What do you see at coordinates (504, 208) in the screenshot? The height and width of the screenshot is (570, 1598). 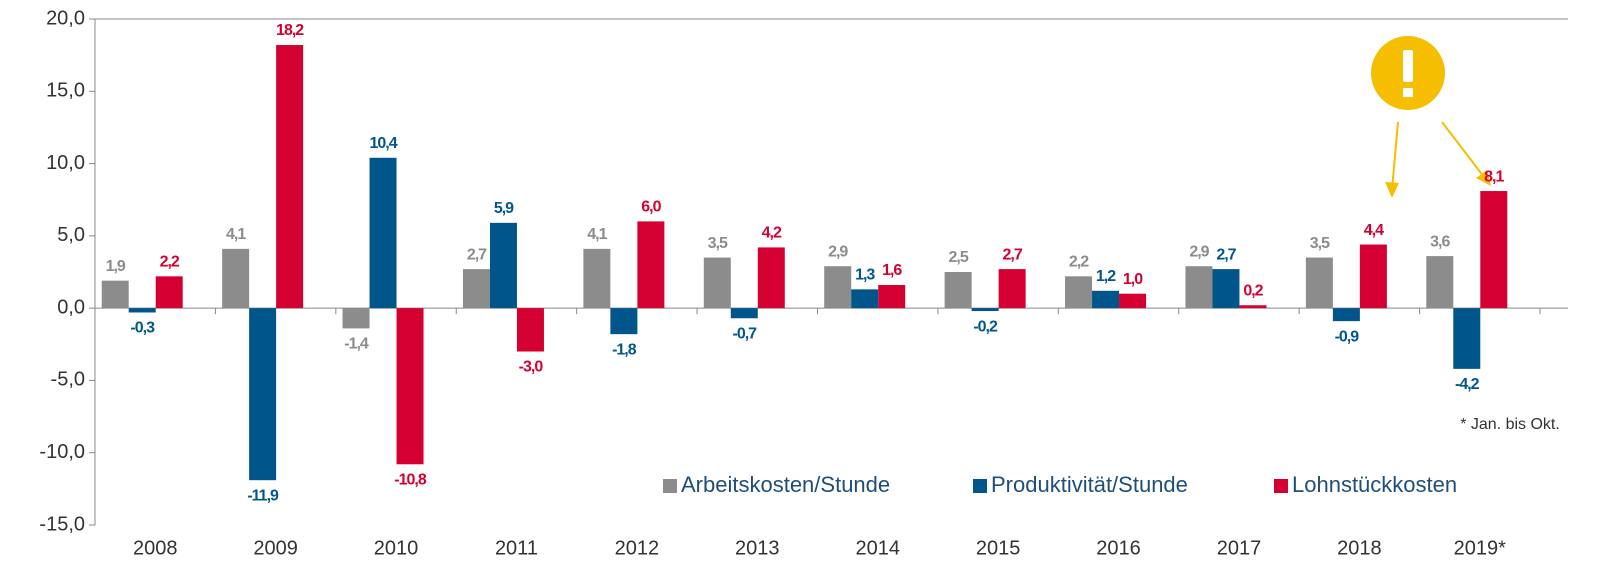 I see `value-label: 5,9` at bounding box center [504, 208].